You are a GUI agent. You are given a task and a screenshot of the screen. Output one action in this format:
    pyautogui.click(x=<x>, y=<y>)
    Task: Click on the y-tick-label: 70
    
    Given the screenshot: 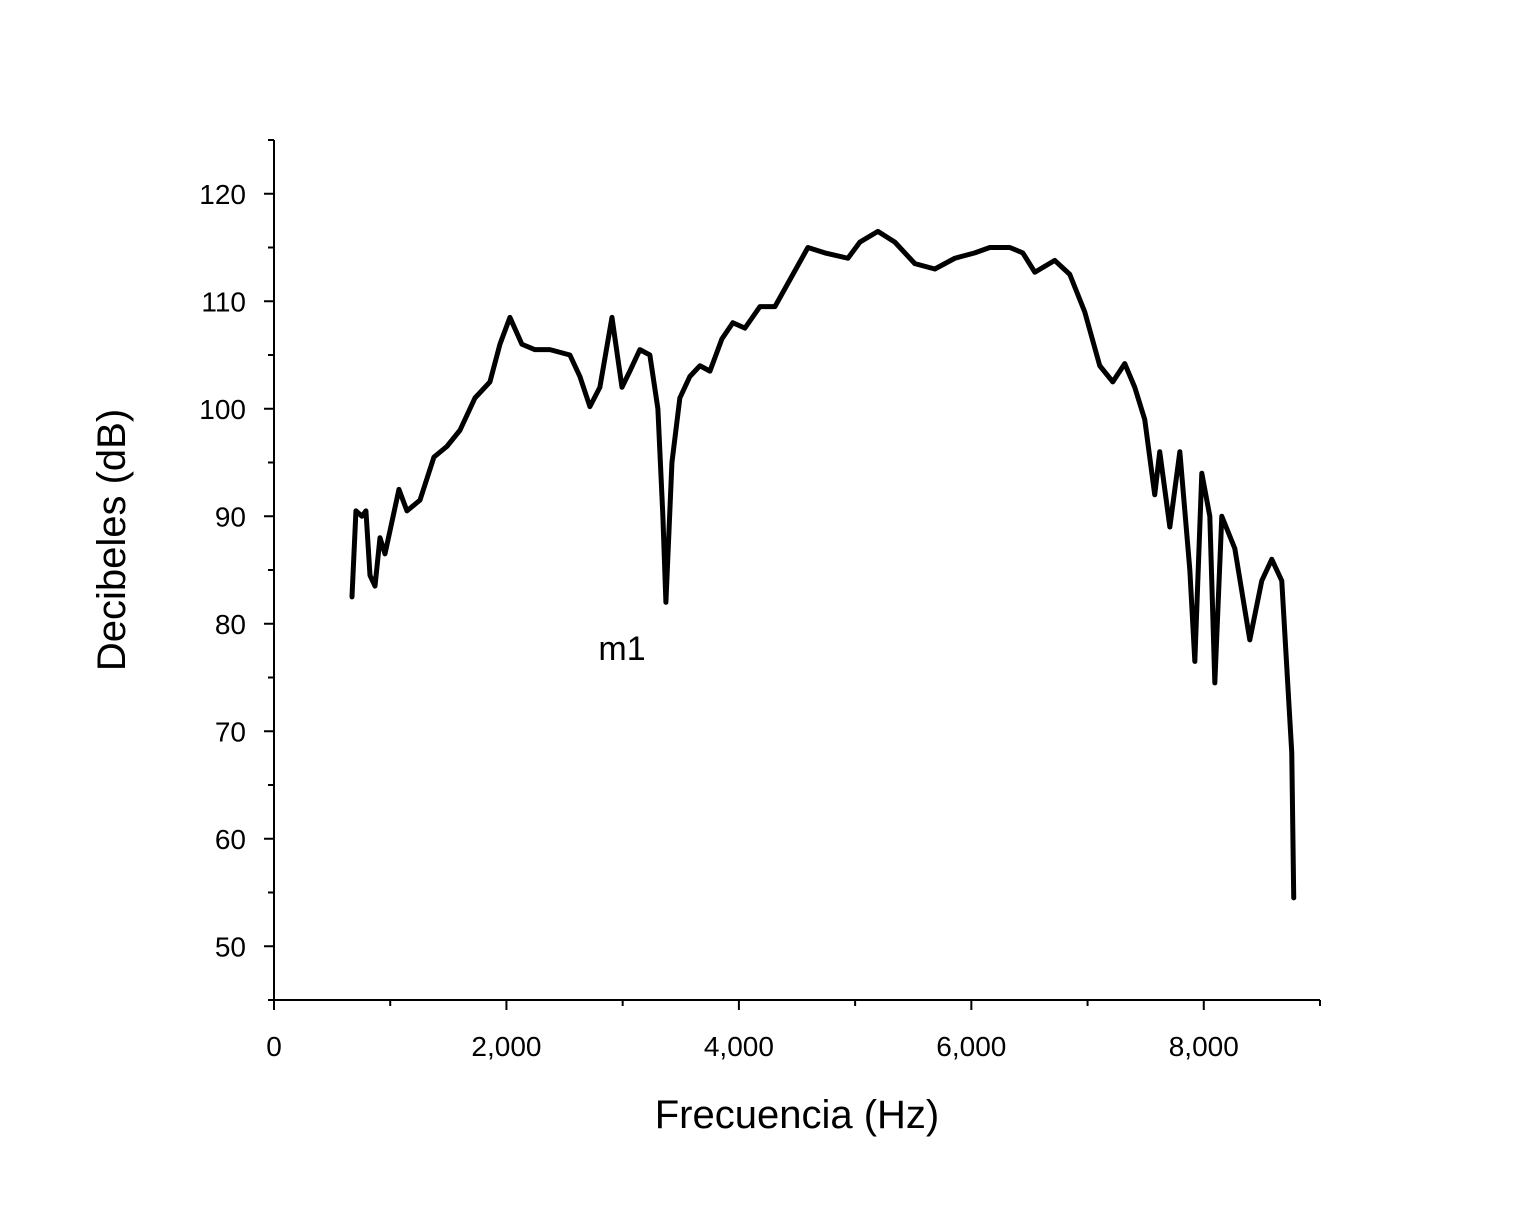 What is the action you would take?
    pyautogui.click(x=230, y=731)
    